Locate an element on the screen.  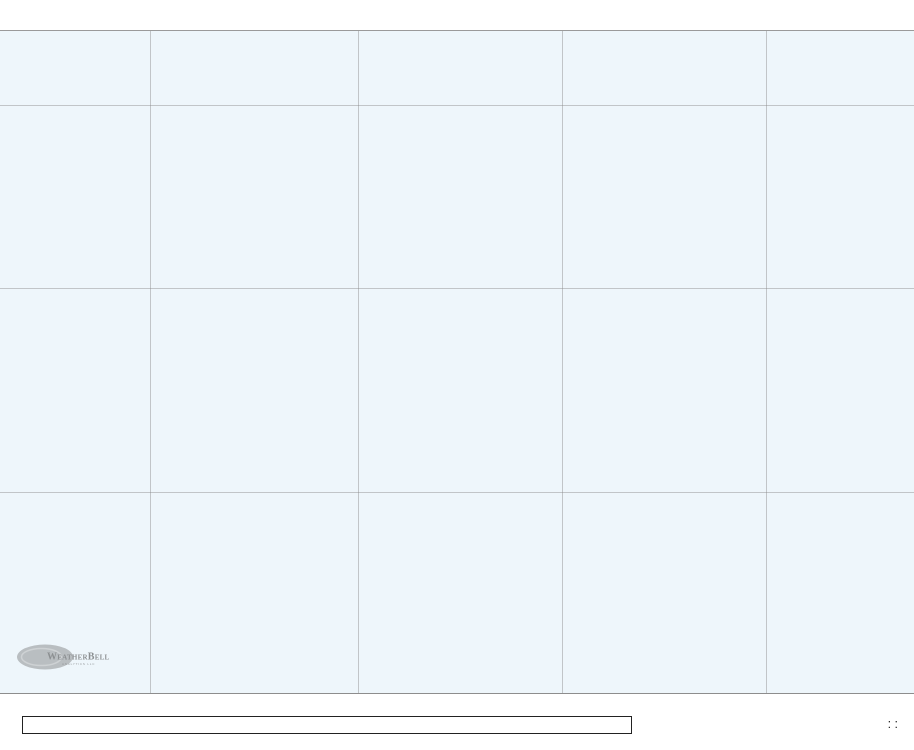
max-min-readout: : : is located at coordinates (892, 724).